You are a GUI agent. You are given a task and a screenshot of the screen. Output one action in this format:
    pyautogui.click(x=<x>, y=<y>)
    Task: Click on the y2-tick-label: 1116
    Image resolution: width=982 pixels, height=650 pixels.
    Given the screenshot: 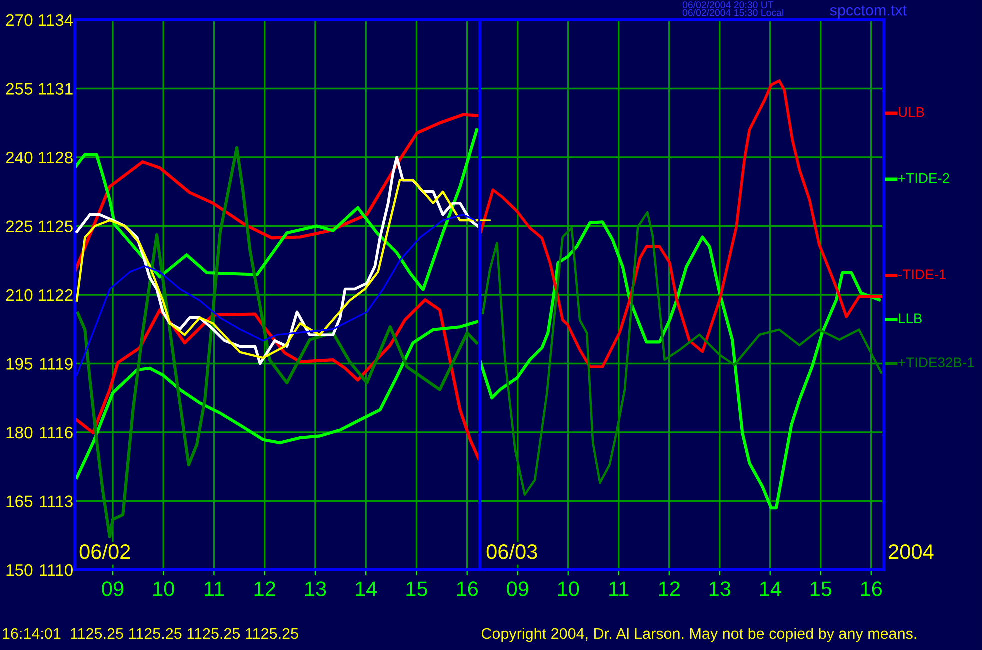 What is the action you would take?
    pyautogui.click(x=56, y=432)
    